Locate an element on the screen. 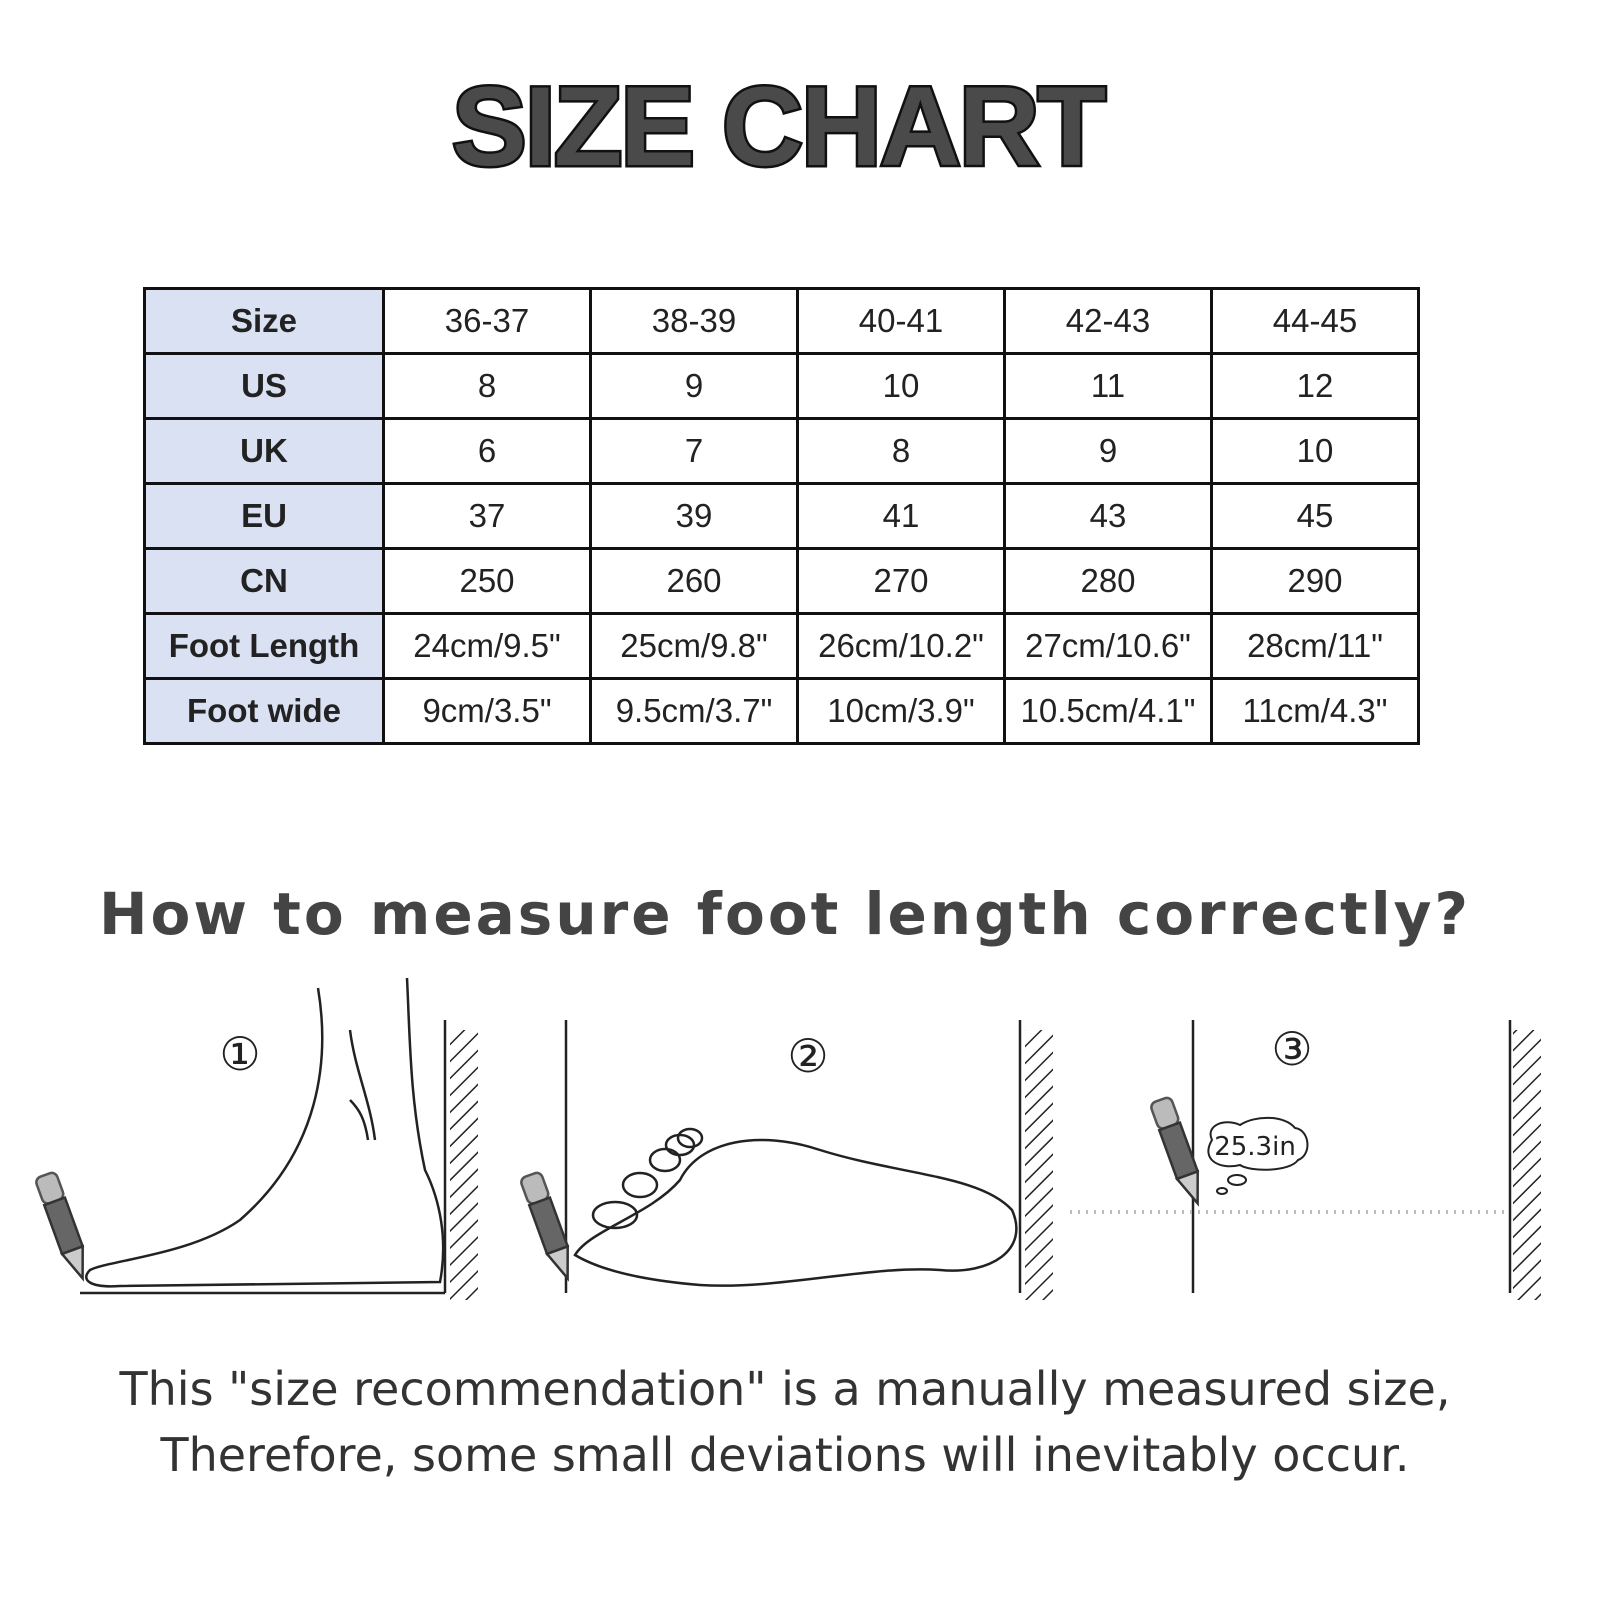 The height and width of the screenshot is (1600, 1600). table-cell: 42-43 is located at coordinates (1108, 321).